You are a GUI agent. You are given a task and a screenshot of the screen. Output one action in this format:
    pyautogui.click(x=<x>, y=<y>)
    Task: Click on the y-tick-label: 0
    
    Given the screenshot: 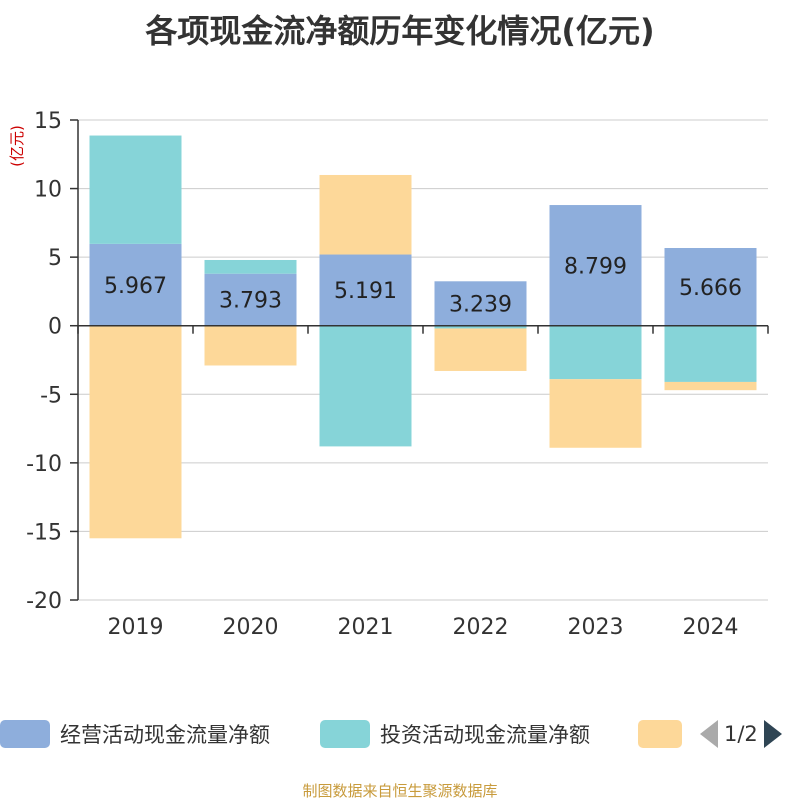 What is the action you would take?
    pyautogui.click(x=55, y=327)
    